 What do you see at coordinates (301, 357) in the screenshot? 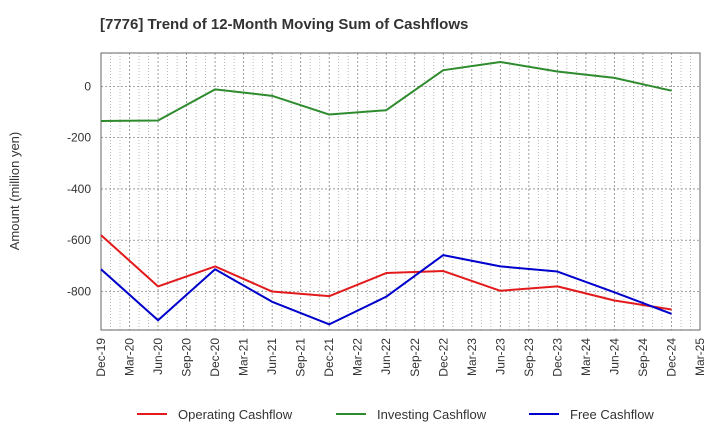
I see `x-tick-label: Sep-21` at bounding box center [301, 357].